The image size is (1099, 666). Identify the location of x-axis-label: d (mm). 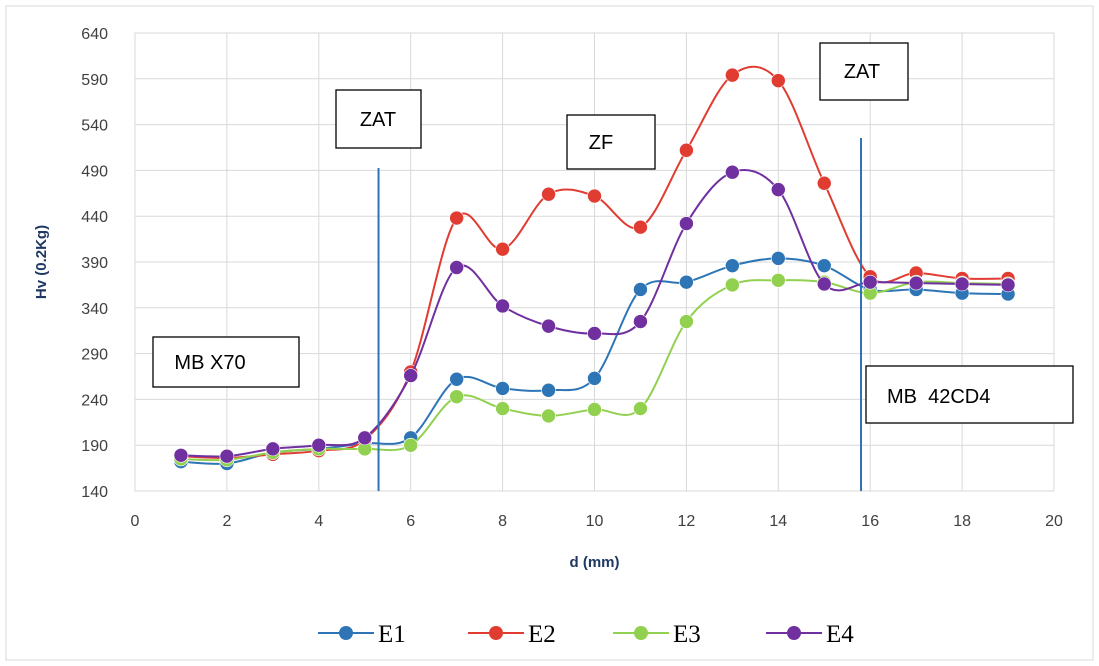
(595, 562).